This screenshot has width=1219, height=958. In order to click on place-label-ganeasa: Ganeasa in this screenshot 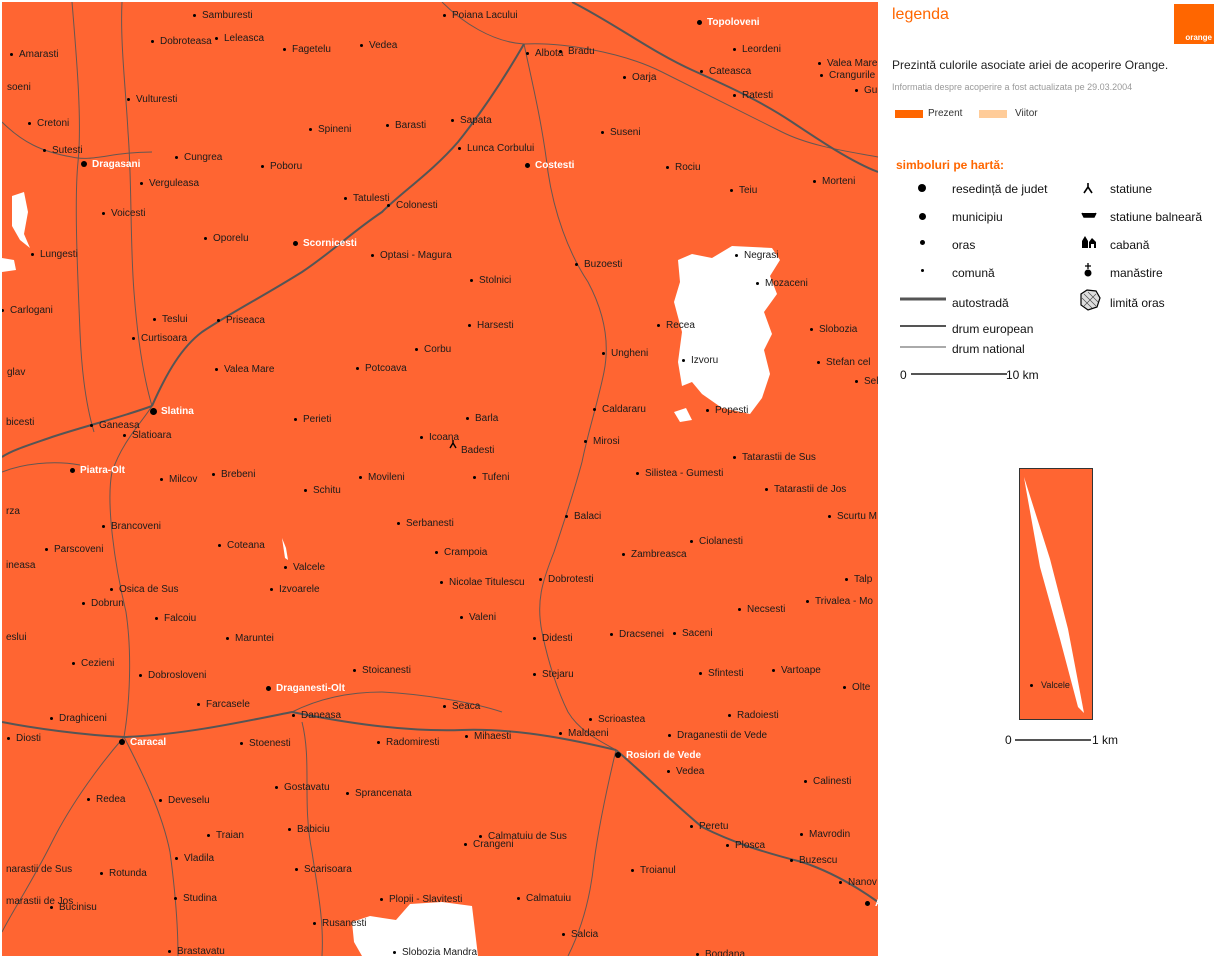, I will do `click(119, 425)`.